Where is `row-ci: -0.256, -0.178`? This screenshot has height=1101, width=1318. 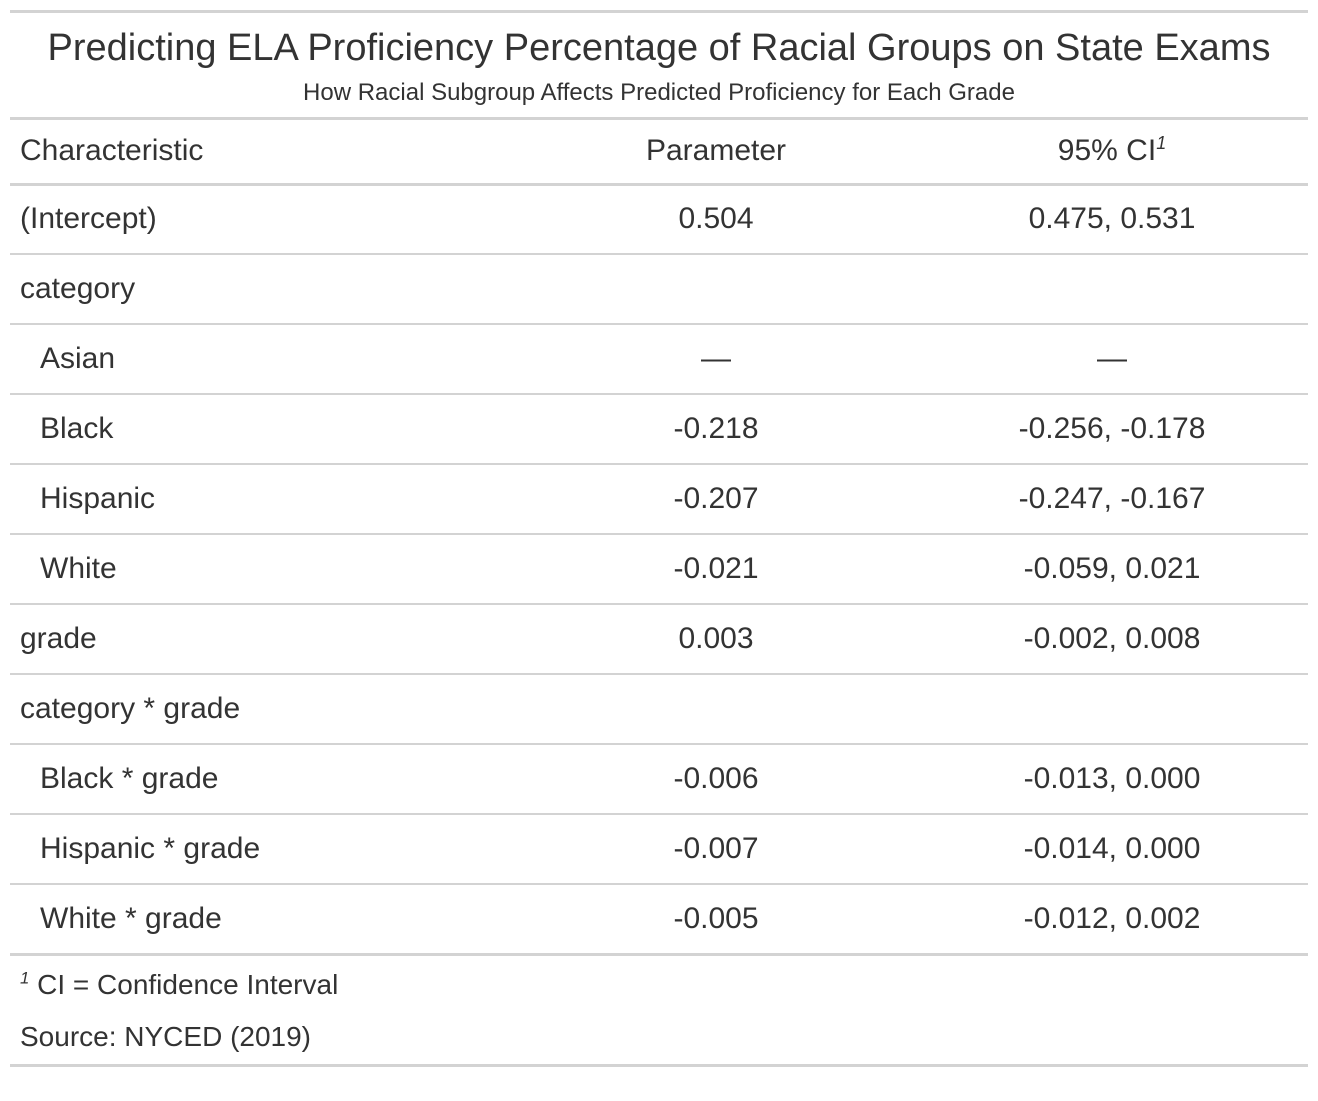 row-ci: -0.256, -0.178 is located at coordinates (1112, 428).